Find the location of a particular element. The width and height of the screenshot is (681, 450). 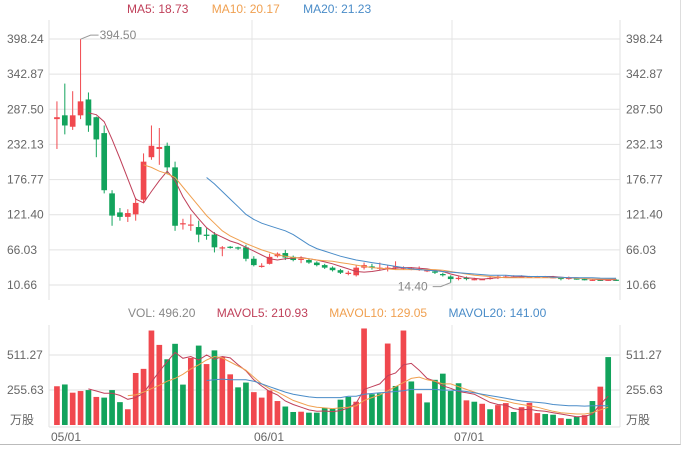

svg-text: 07/01 is located at coordinates (469, 437).